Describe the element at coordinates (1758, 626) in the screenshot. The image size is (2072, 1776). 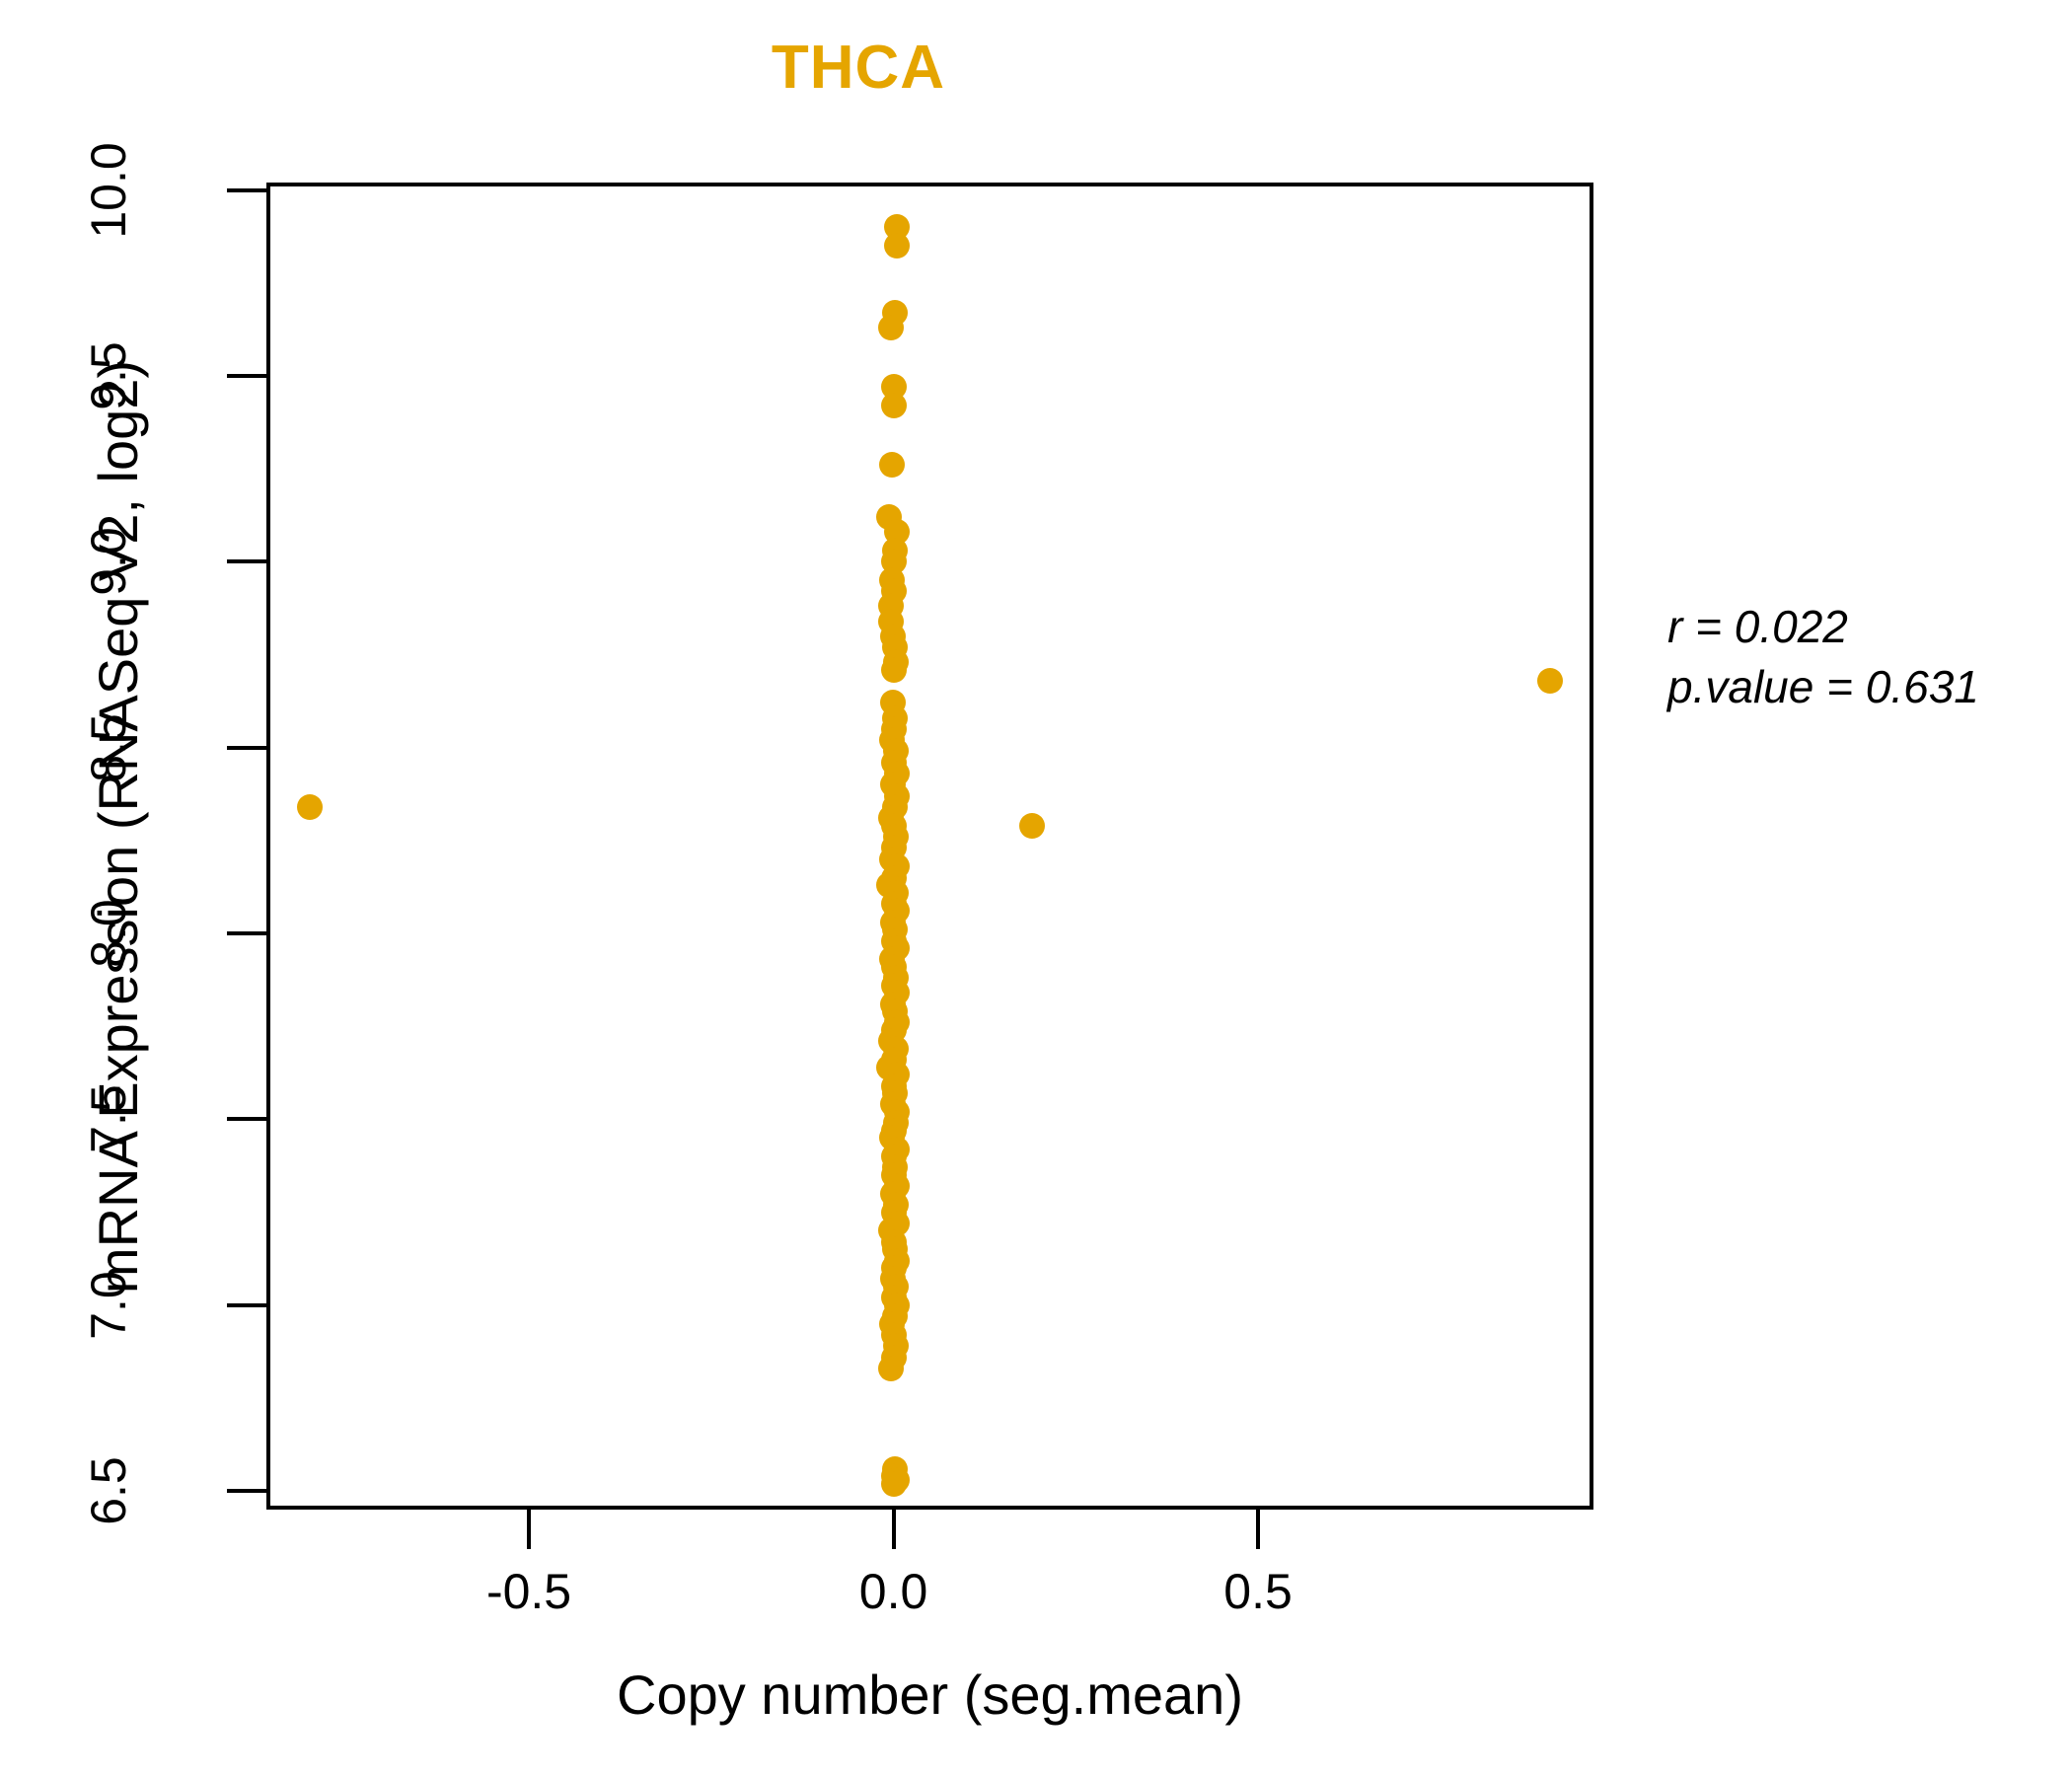
I see `correlation-value: r = 0.022` at that location.